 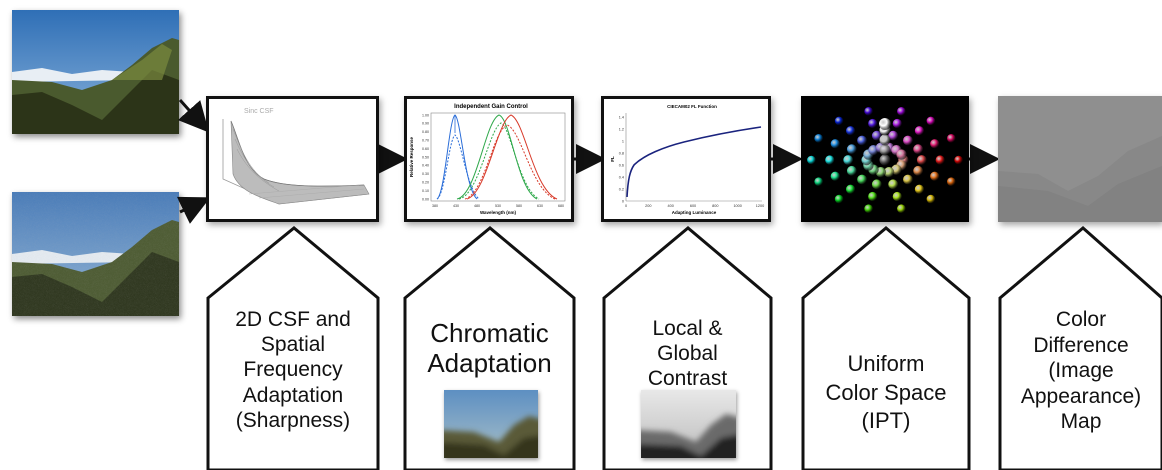 What do you see at coordinates (886, 392) in the screenshot?
I see `stage-label-line: Color Space` at bounding box center [886, 392].